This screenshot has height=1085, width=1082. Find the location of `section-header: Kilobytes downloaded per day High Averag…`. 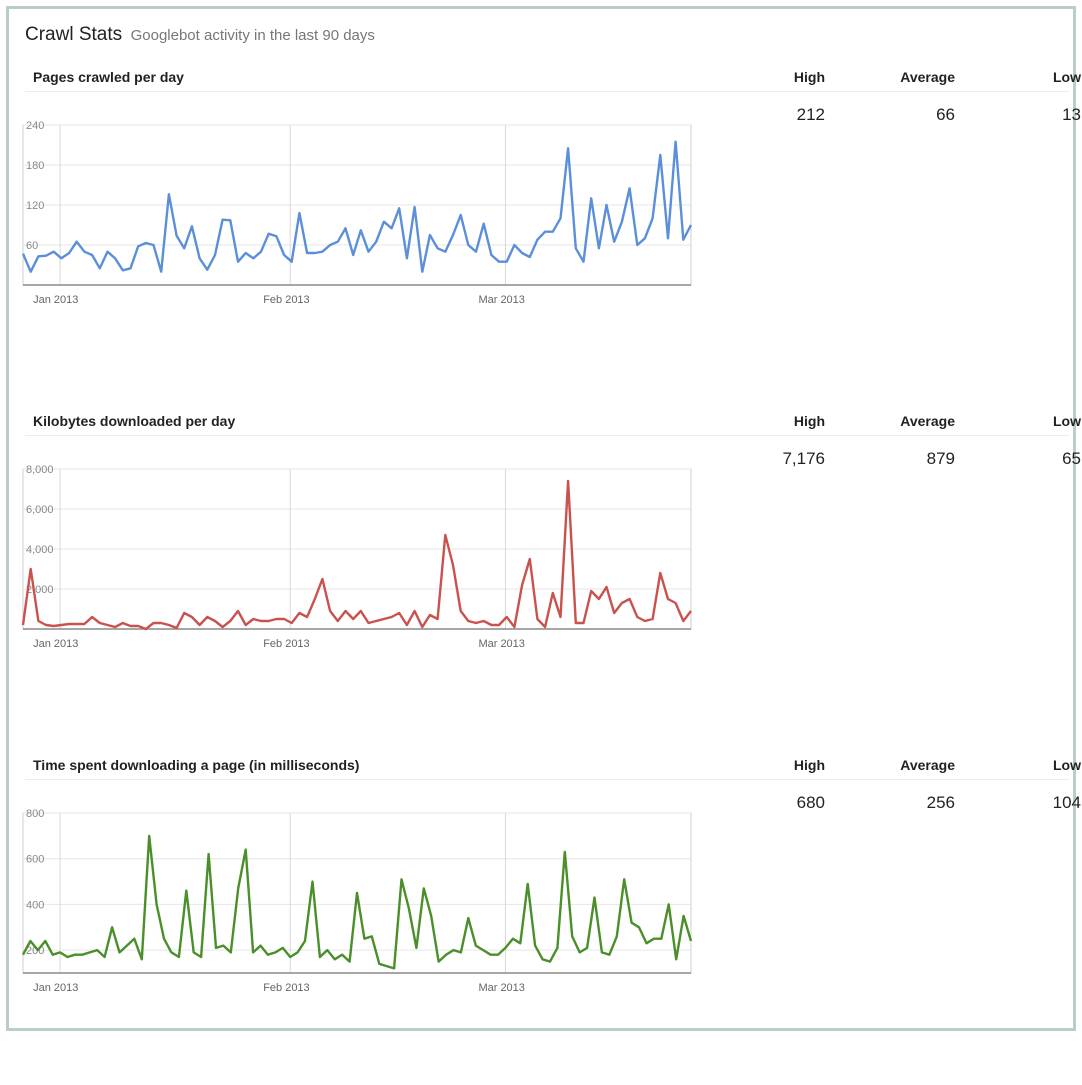

section-header: Kilobytes downloaded per day High Averag… is located at coordinates (553, 439).